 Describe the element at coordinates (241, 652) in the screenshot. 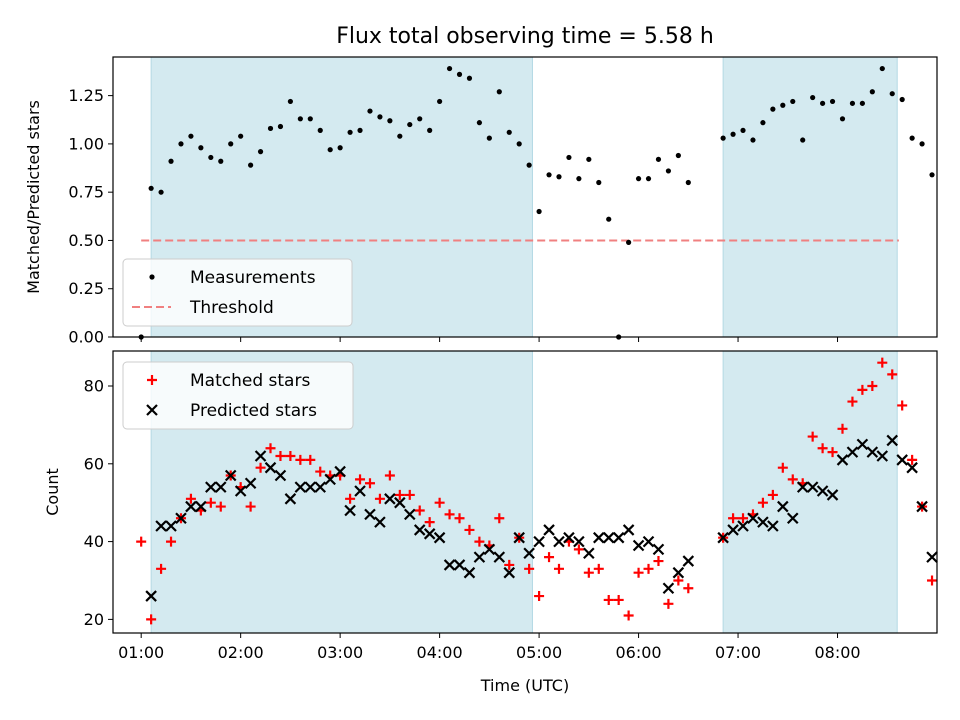

I see `x-tick-label: 02:00` at that location.